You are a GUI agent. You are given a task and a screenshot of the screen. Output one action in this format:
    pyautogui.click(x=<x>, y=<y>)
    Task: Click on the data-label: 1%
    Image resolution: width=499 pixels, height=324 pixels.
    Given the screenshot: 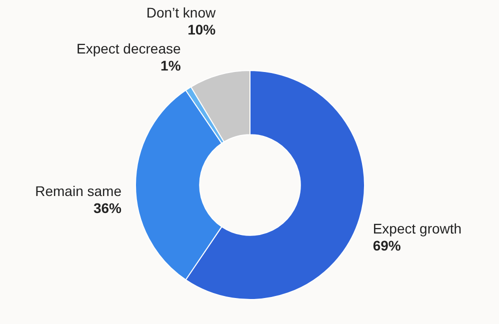 What is the action you would take?
    pyautogui.click(x=171, y=66)
    